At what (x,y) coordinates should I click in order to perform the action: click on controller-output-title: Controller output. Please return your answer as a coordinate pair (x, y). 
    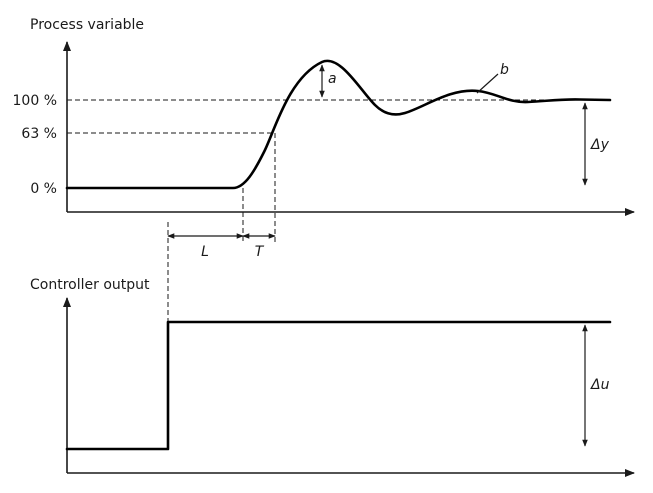
    Looking at the image, I should click on (90, 285).